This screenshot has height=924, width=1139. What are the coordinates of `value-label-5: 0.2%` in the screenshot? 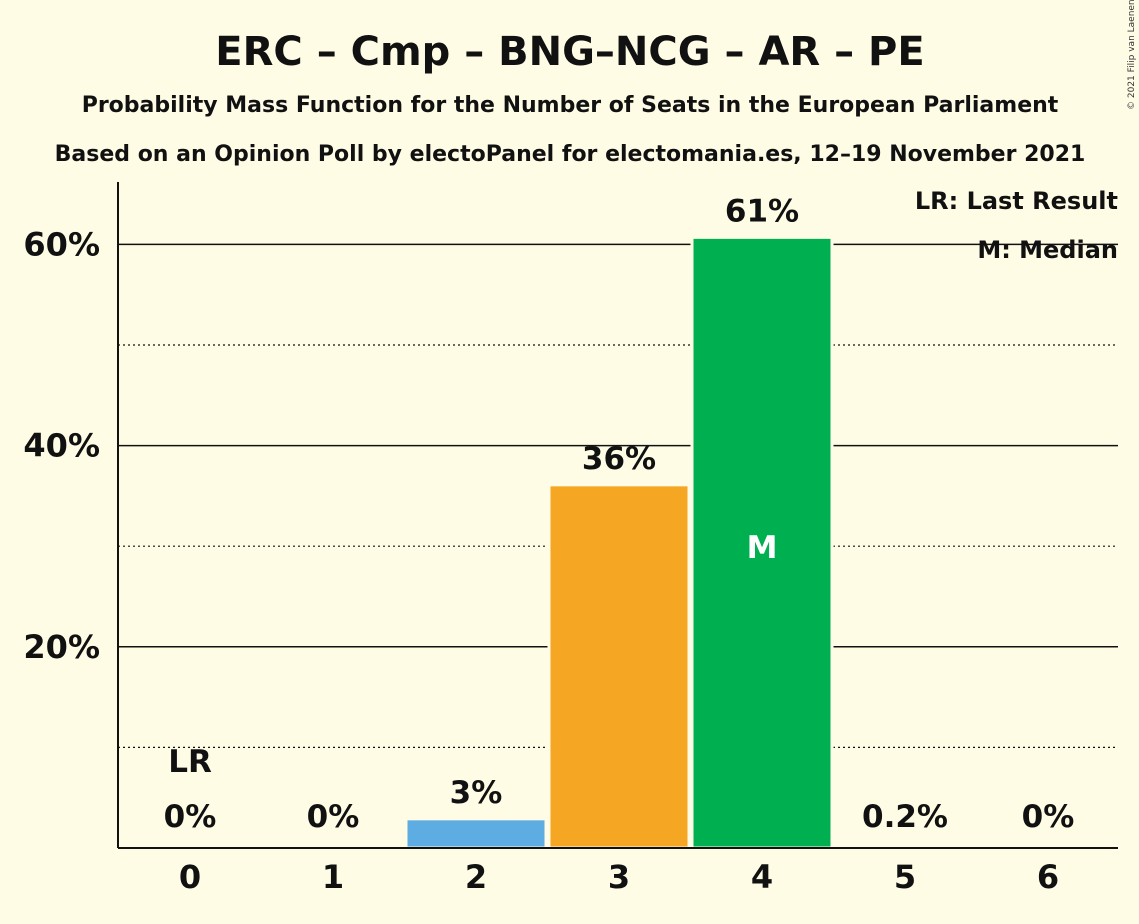 It's located at (905, 817).